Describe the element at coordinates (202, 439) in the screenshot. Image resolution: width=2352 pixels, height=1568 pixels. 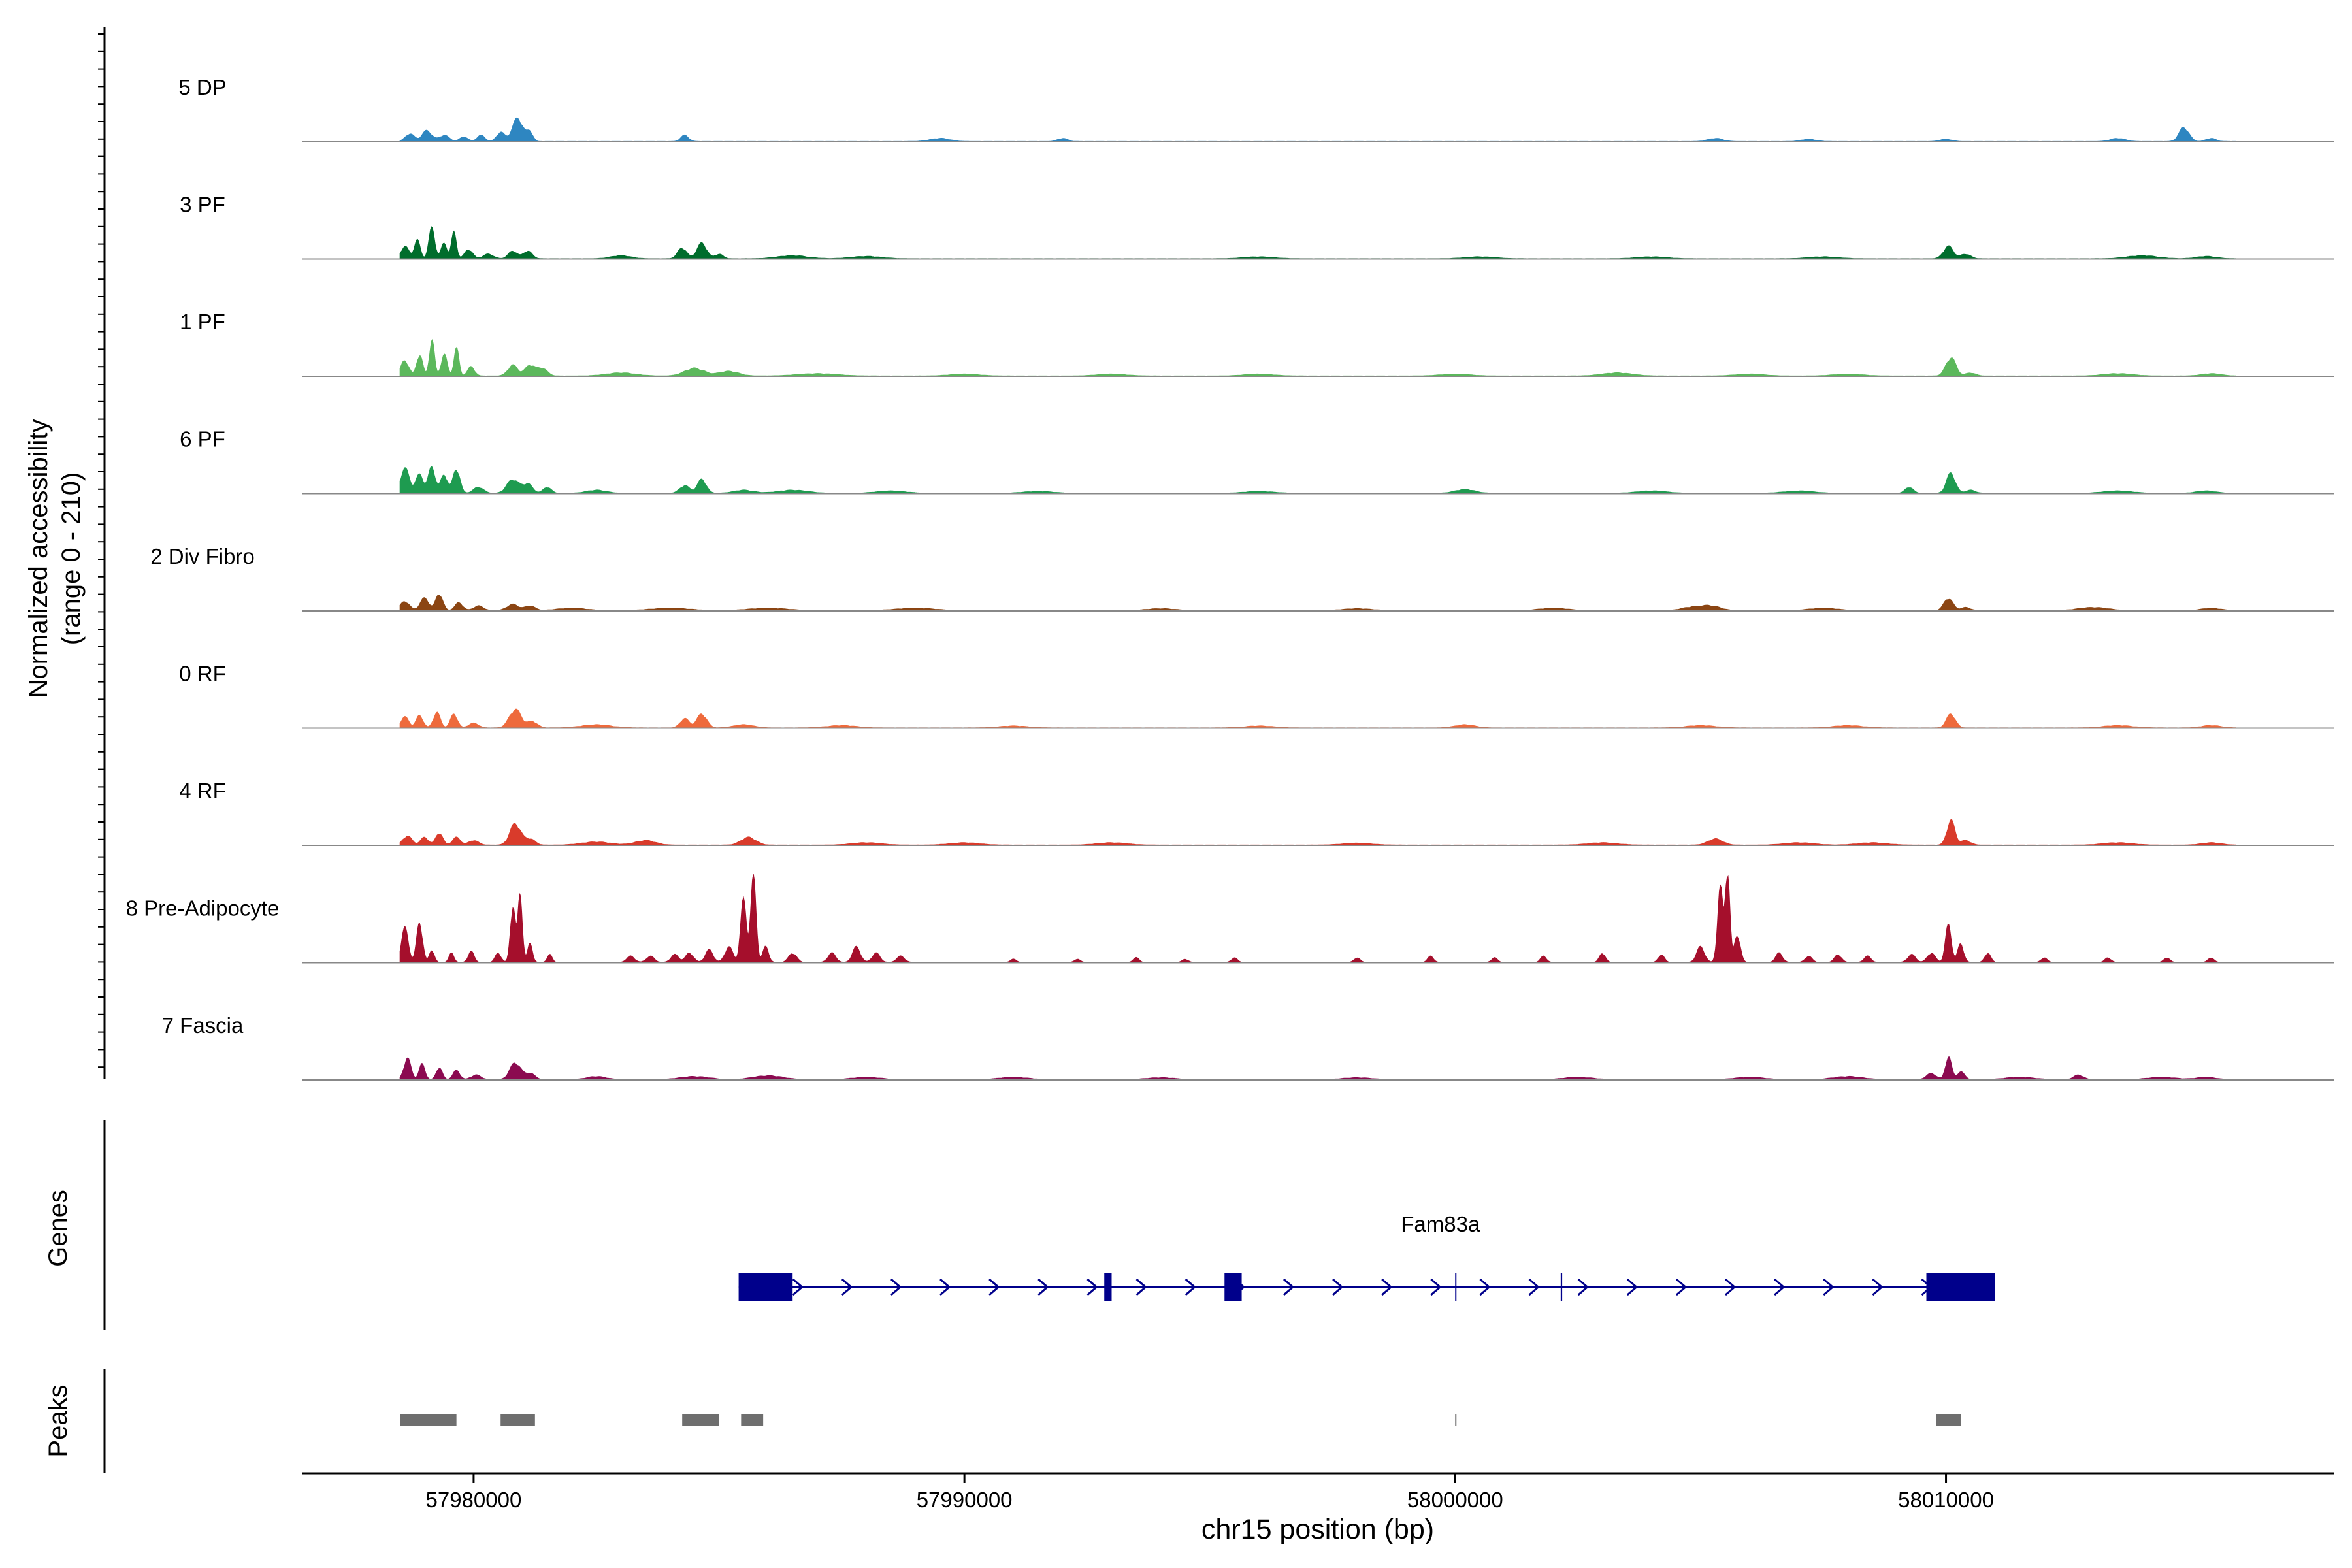
I see `track-label: 6 PF` at that location.